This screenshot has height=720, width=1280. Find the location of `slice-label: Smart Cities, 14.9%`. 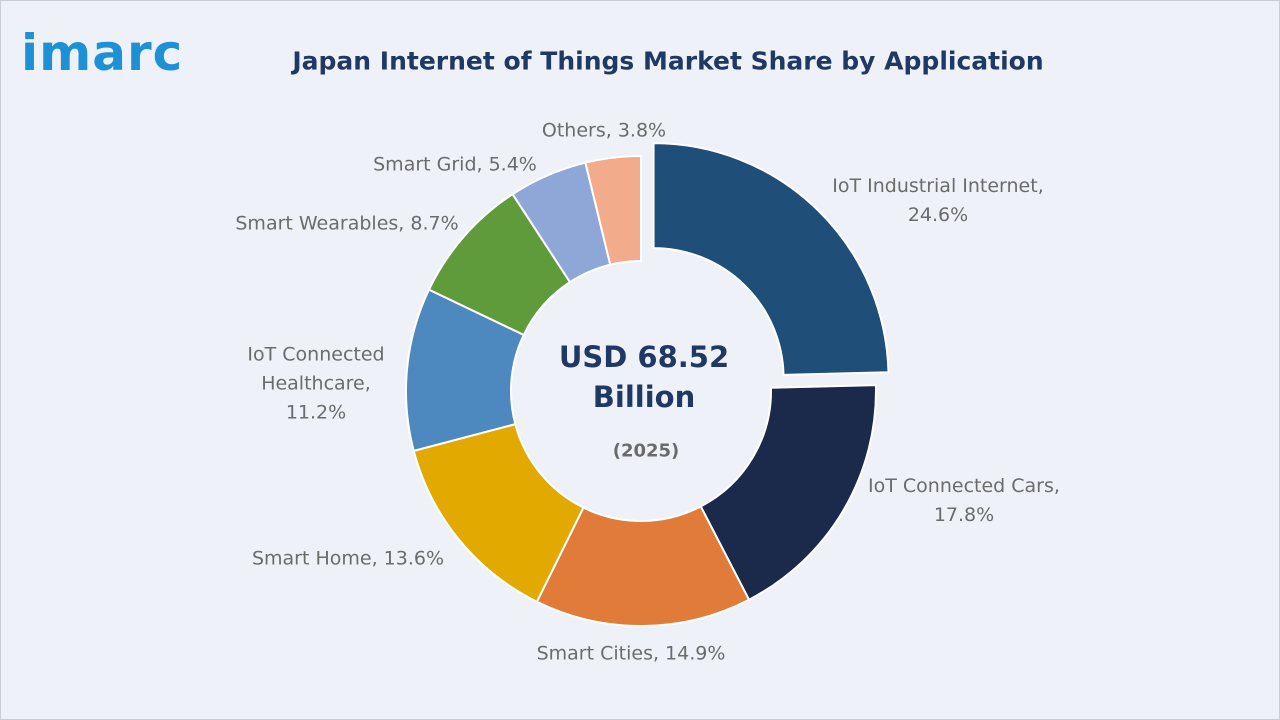

slice-label: Smart Cities, 14.9% is located at coordinates (631, 653).